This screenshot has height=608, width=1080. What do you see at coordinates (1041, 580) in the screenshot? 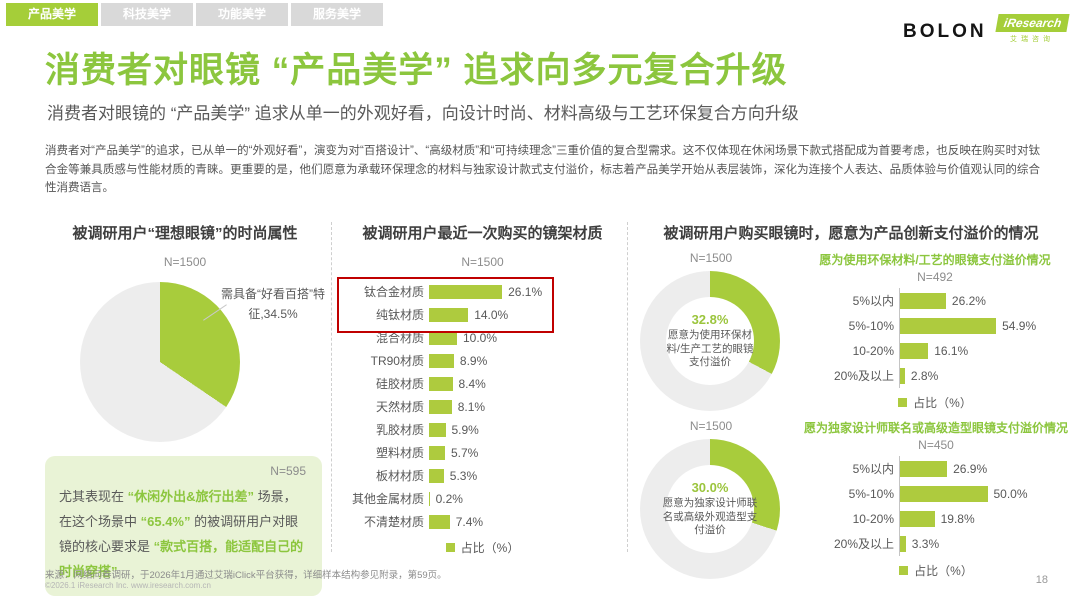
I see `page-number: 18` at bounding box center [1041, 580].